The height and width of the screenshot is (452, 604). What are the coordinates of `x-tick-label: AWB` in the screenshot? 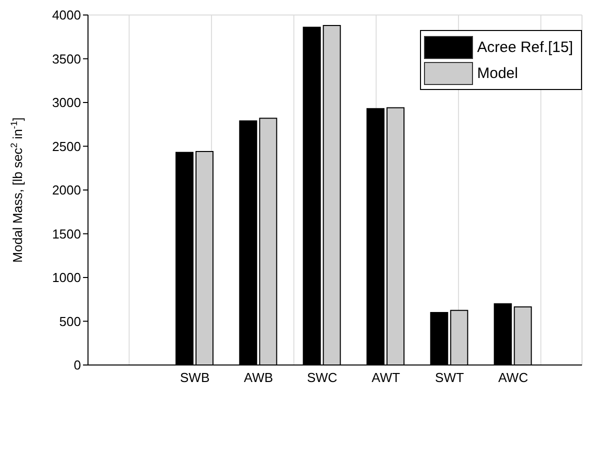 It's located at (259, 378).